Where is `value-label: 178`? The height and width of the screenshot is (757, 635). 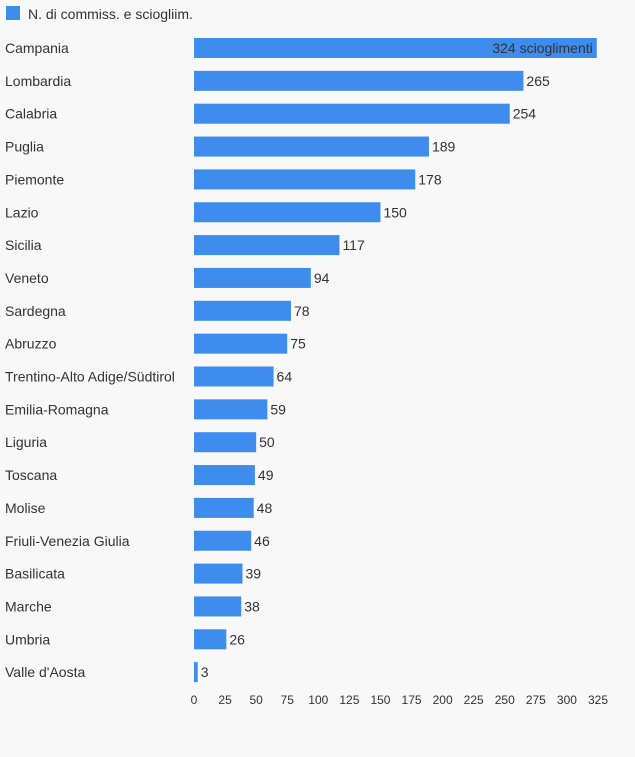 value-label: 178 is located at coordinates (430, 179).